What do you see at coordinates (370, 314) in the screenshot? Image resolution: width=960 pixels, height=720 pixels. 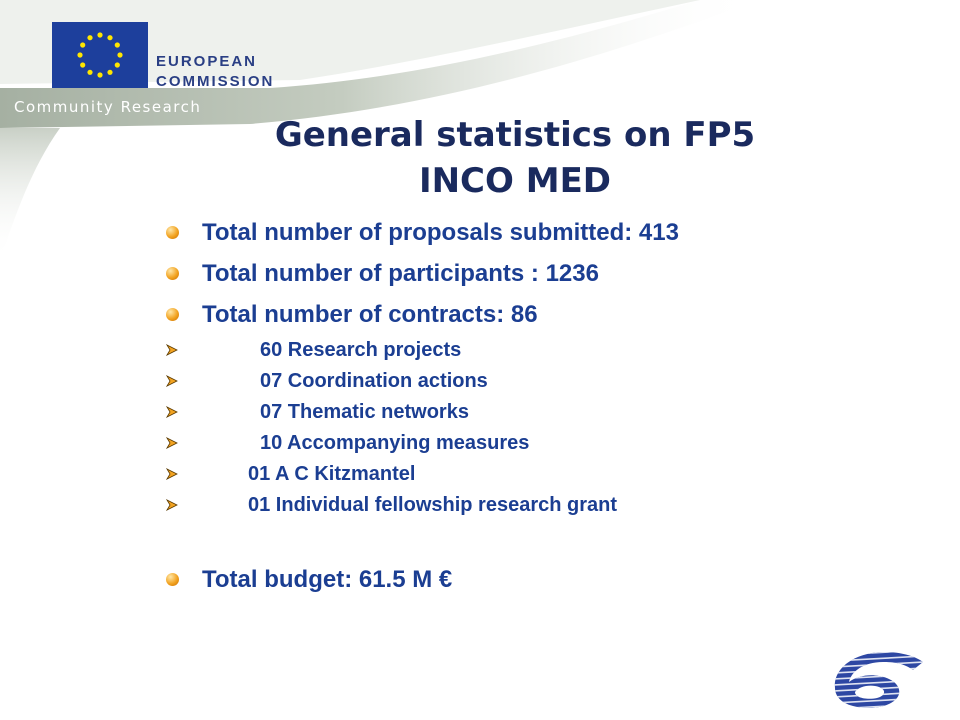 I see `list-item-text: Total number of contracts: 86` at bounding box center [370, 314].